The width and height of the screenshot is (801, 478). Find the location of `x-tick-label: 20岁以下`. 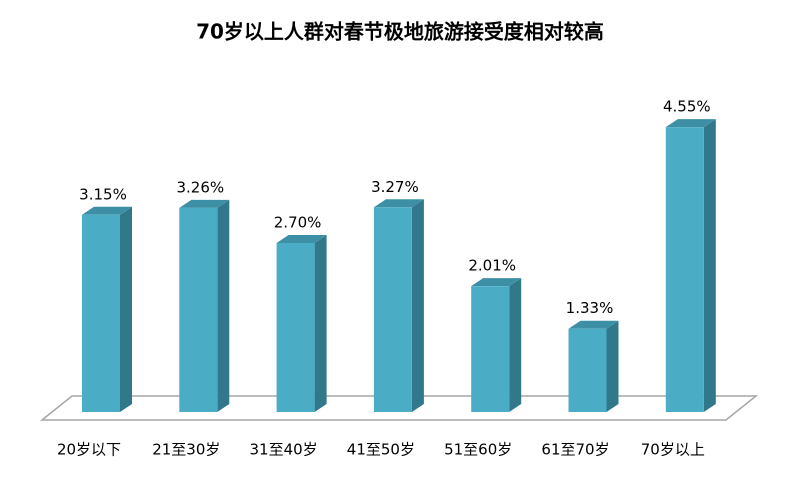

x-tick-label: 20岁以下 is located at coordinates (89, 450).